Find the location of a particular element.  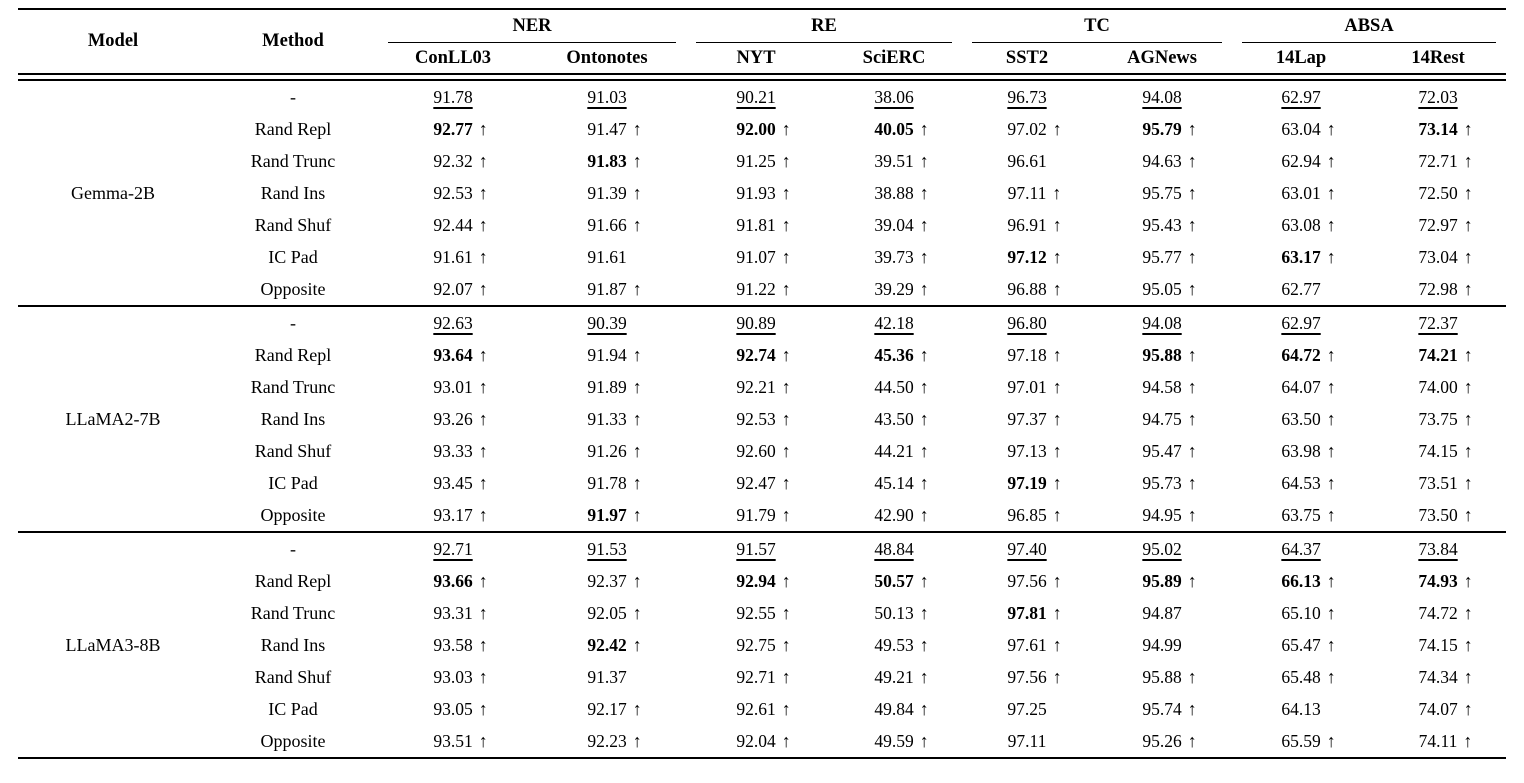

score-value: 91.22 is located at coordinates (756, 288).